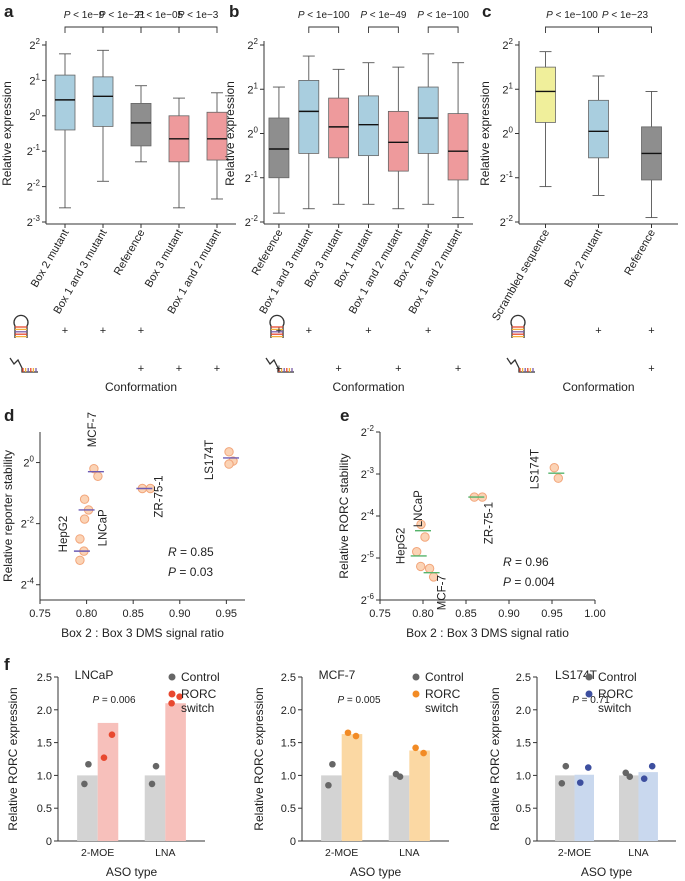 The height and width of the screenshot is (881, 685). I want to click on p-statistic: P = 0.03, so click(190, 572).